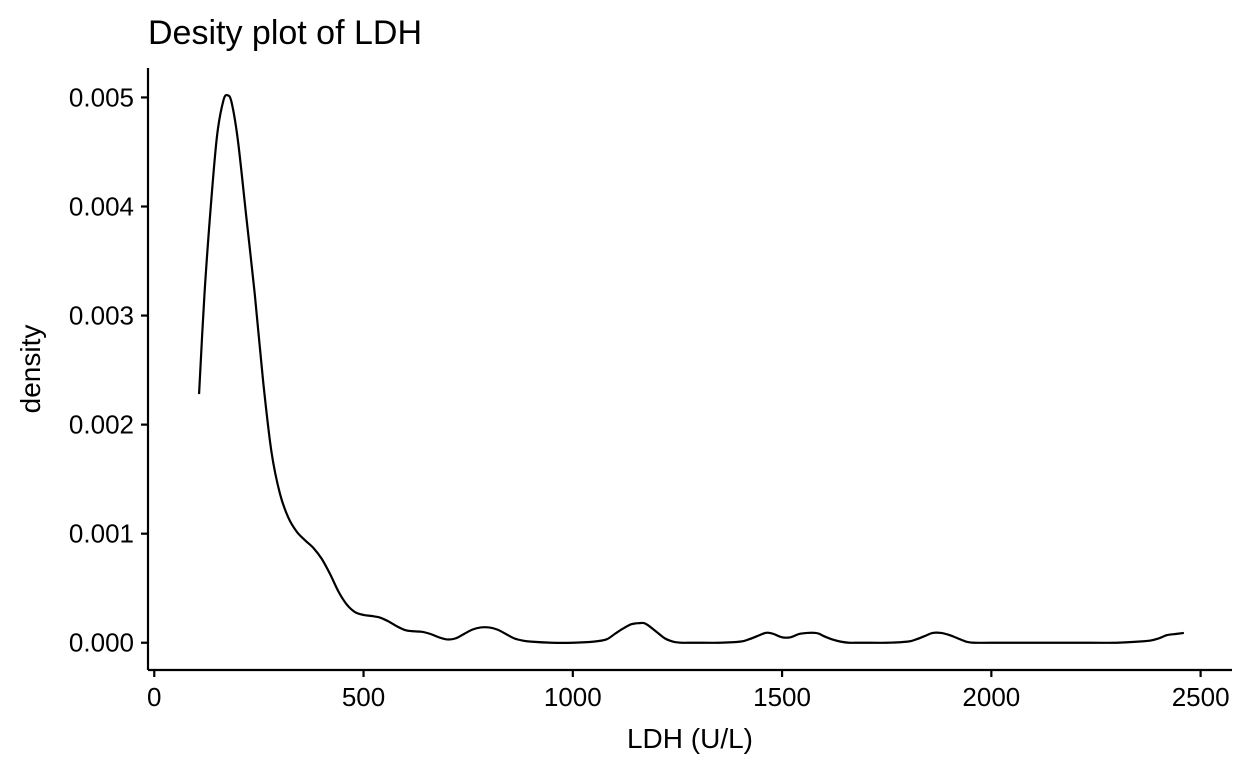 The image size is (1248, 768). Describe the element at coordinates (101, 316) in the screenshot. I see `y-tick-label: 0.003` at that location.